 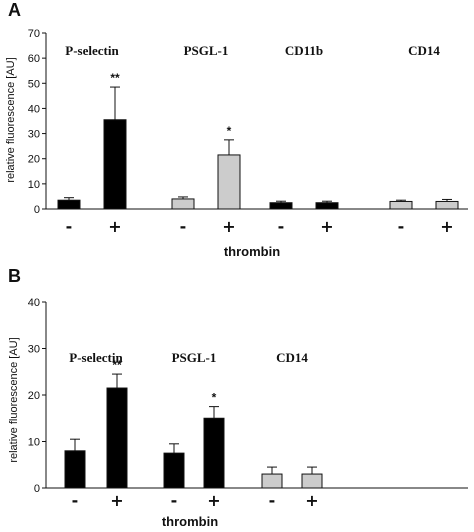 What do you see at coordinates (34, 84) in the screenshot?
I see `y-tick-label: 50` at bounding box center [34, 84].